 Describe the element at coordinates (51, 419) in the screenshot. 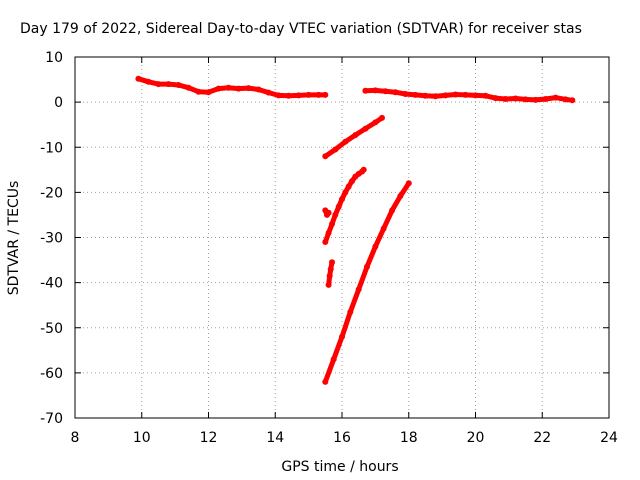

I see `y-tick-label: -70` at that location.